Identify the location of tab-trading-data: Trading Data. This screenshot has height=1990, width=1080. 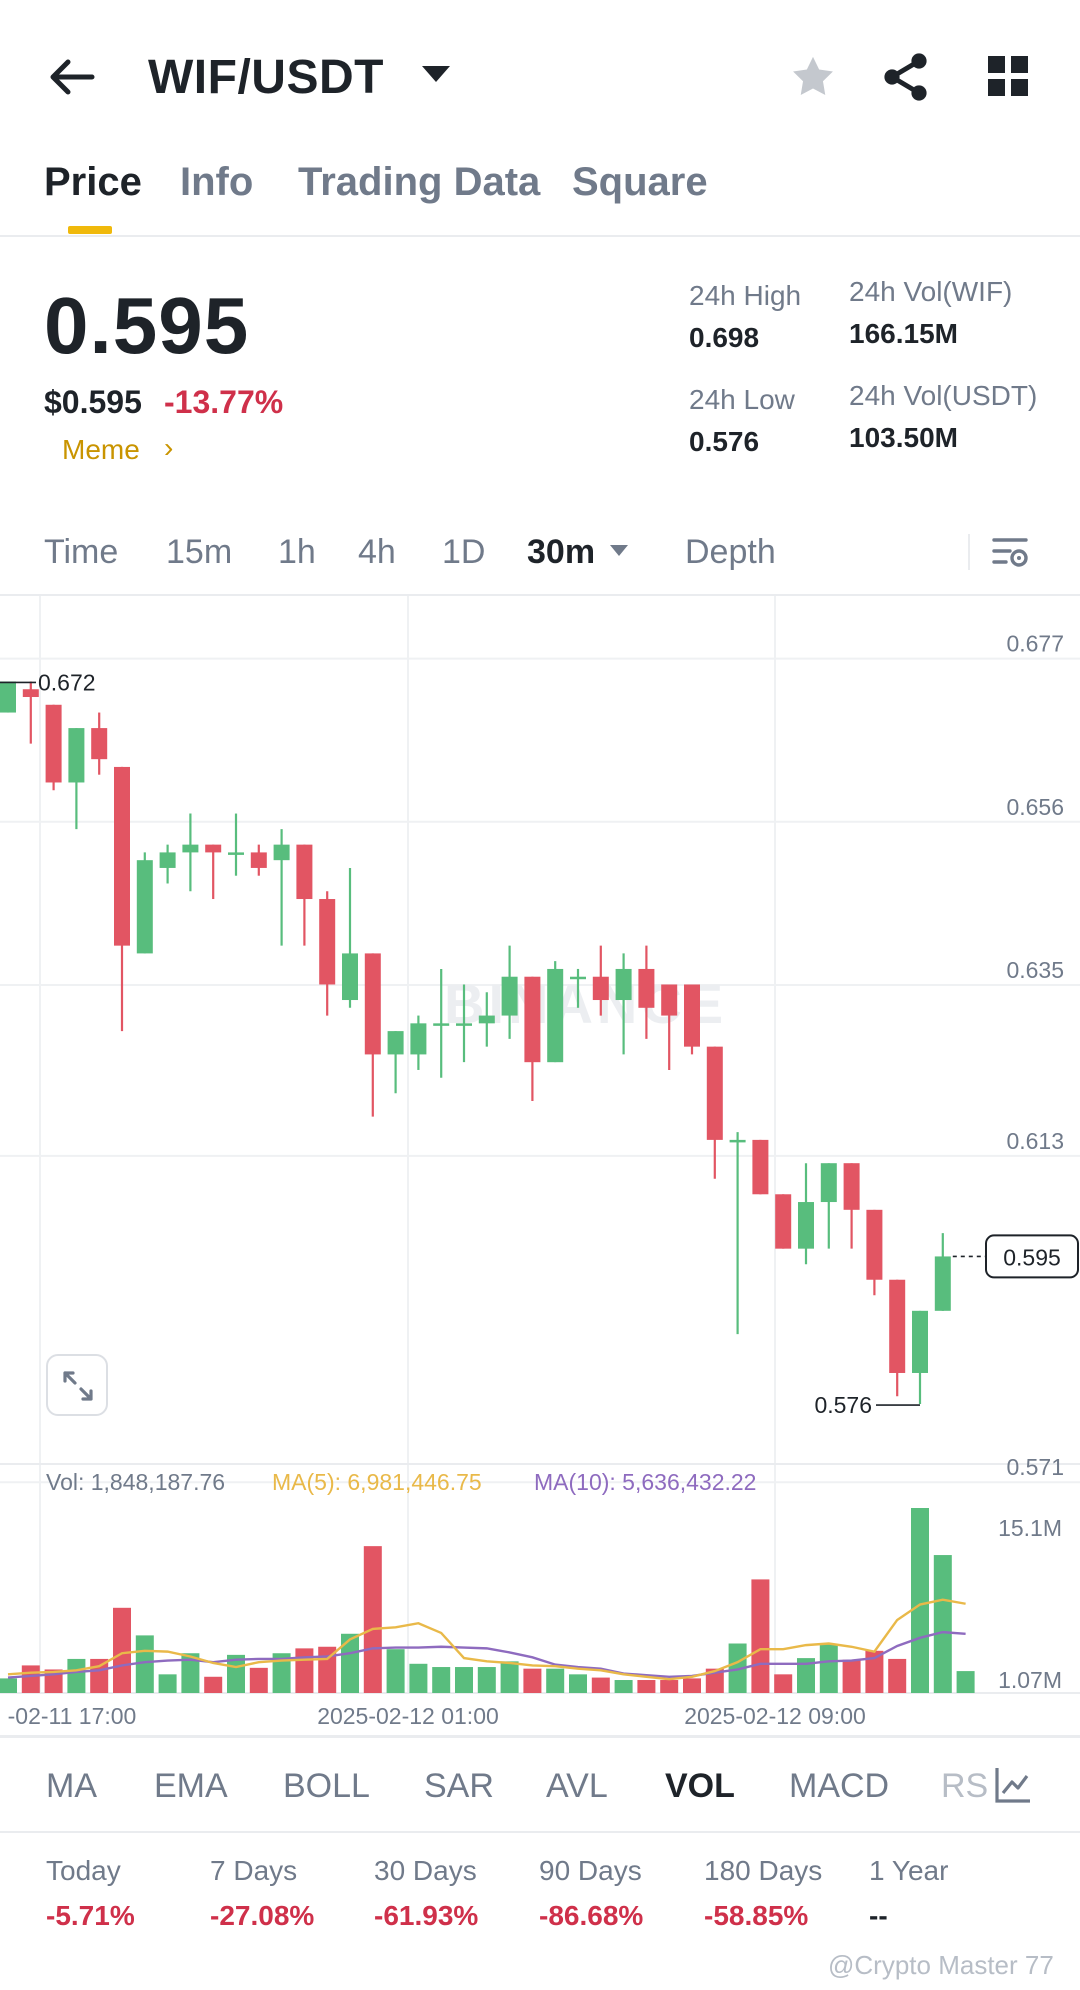
(419, 182).